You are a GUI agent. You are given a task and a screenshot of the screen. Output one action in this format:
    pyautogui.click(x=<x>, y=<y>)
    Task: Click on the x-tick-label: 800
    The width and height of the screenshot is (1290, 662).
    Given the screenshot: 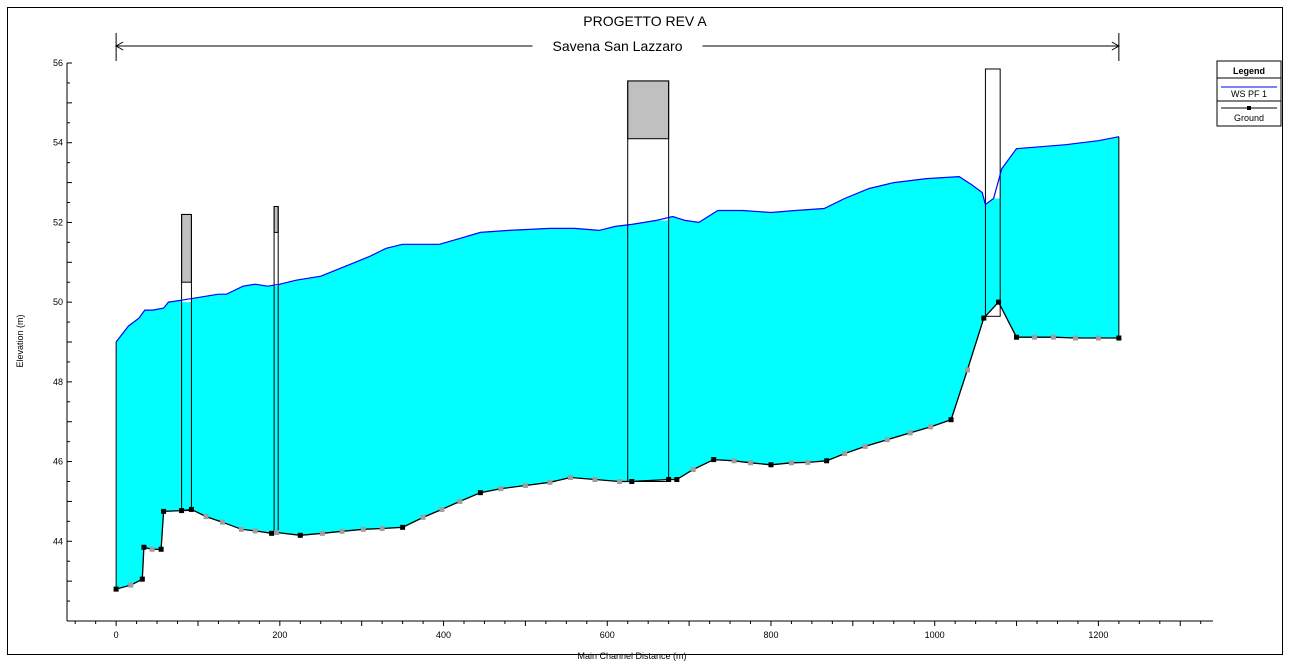 What is the action you would take?
    pyautogui.click(x=770, y=635)
    